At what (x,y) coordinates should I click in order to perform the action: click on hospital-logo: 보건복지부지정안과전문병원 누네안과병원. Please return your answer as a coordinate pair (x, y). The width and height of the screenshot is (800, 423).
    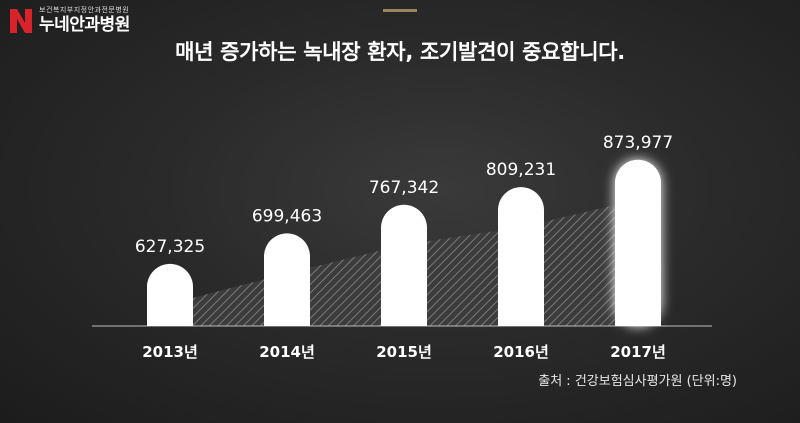
    Looking at the image, I should click on (69, 20).